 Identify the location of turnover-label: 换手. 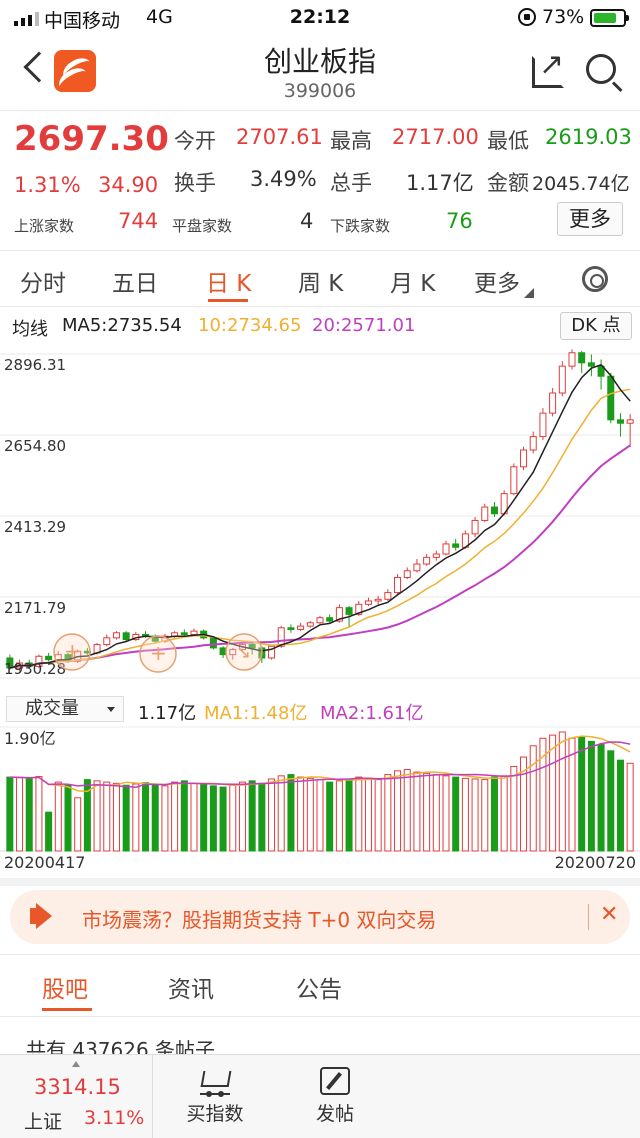
(195, 183).